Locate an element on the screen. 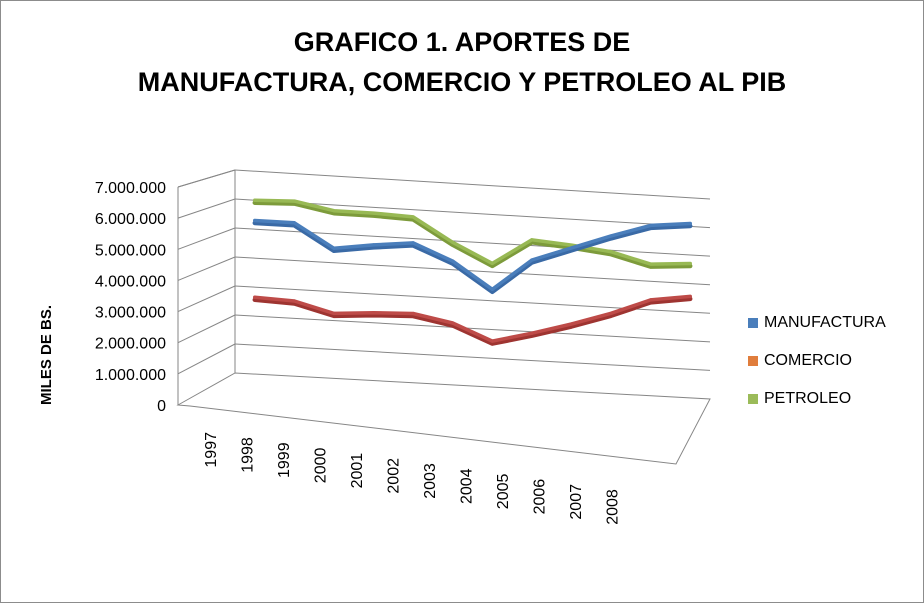 Image resolution: width=924 pixels, height=603 pixels. legend-item-petroleo: PETROLEO is located at coordinates (817, 399).